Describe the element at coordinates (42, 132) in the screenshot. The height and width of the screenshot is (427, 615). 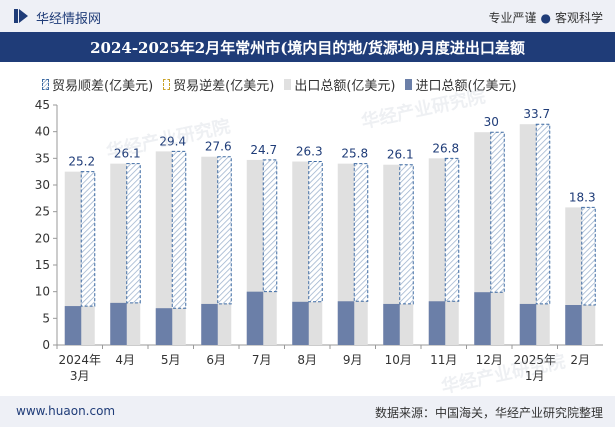
I see `y-tick-label: 40` at that location.